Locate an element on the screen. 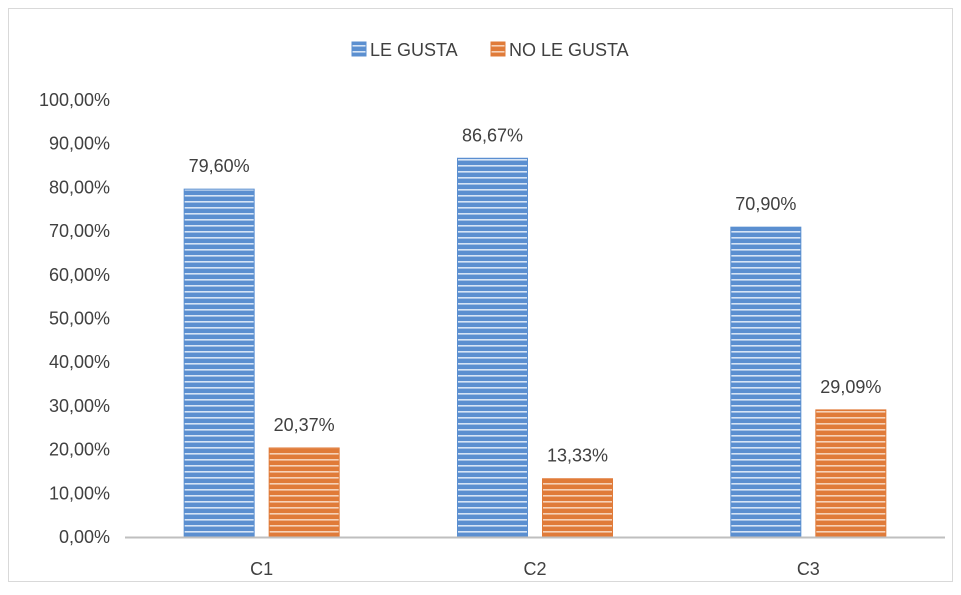 This screenshot has height=595, width=961. bar-no-le-gusta-c2 is located at coordinates (577, 508).